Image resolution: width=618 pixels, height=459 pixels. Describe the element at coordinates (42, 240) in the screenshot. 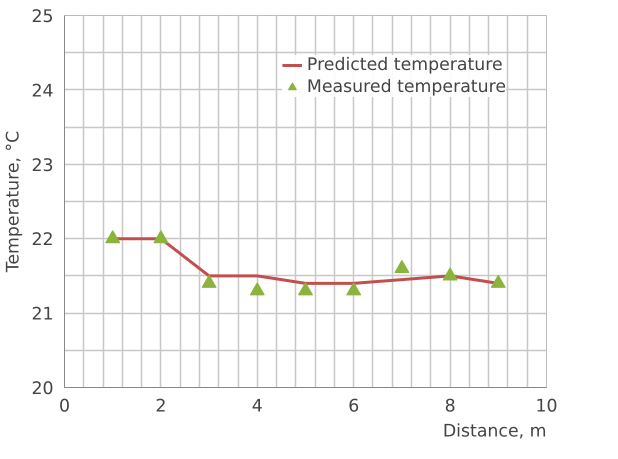

I see `y-tick-label: 22` at that location.